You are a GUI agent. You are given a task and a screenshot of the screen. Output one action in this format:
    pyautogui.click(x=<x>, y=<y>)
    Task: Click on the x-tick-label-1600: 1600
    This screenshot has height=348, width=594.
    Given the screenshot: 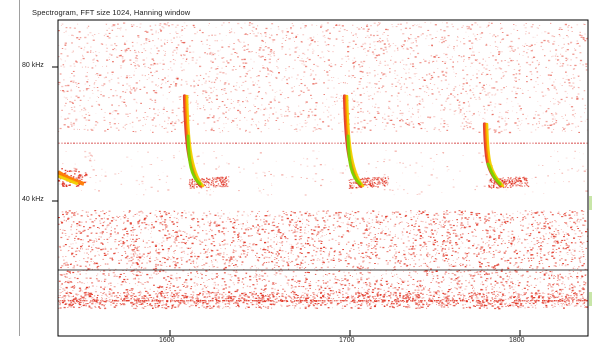 What is the action you would take?
    pyautogui.click(x=167, y=340)
    